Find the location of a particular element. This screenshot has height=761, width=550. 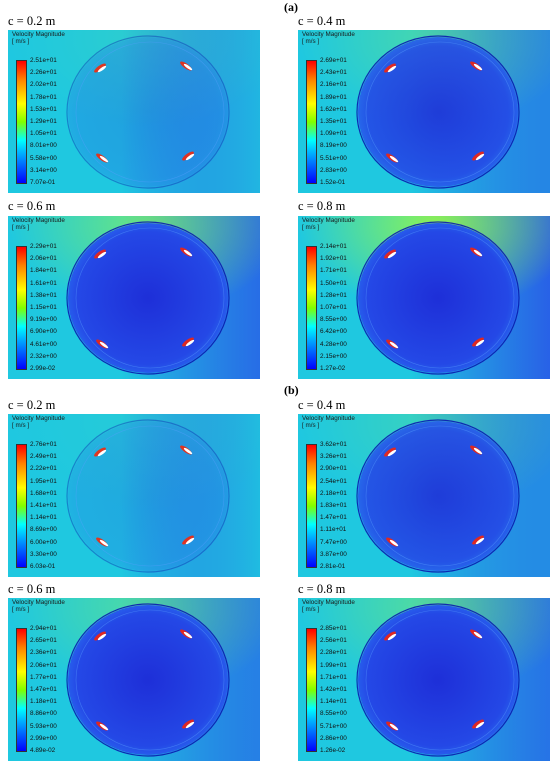

colorbar-tick-label: 2.81e-01 is located at coordinates (333, 566).